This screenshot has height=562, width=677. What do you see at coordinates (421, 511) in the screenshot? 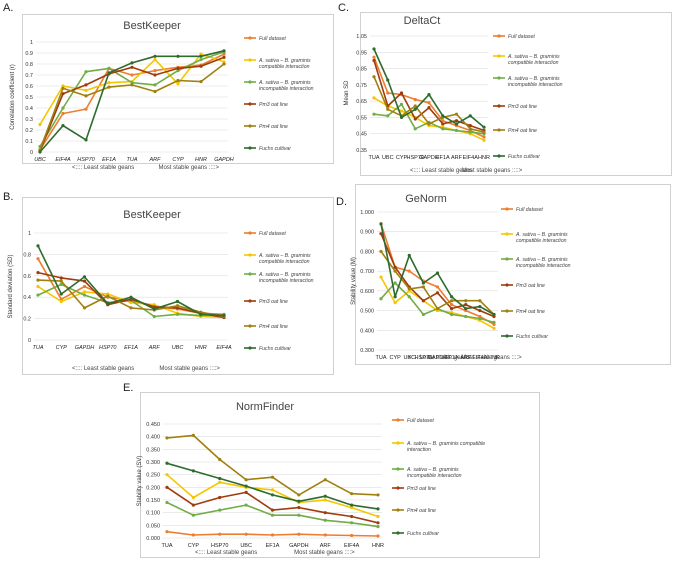
I see `legend-label: Pm4 oat line` at bounding box center [421, 511].